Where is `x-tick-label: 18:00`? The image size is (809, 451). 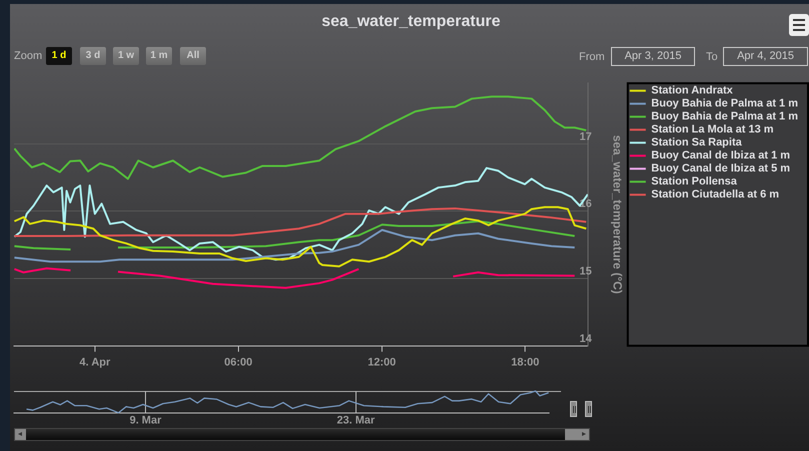
x-tick-label: 18:00 is located at coordinates (525, 362).